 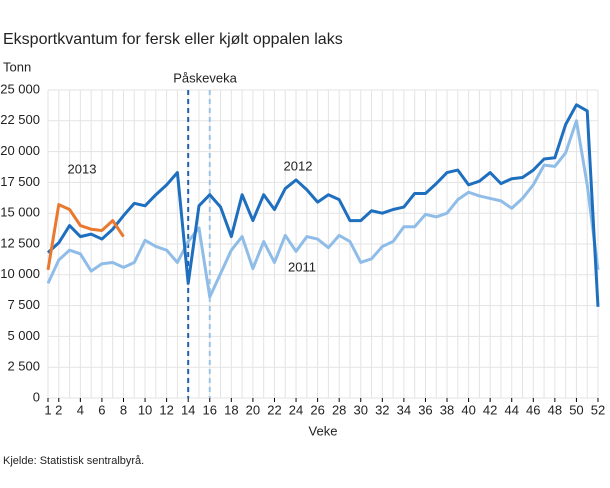 What do you see at coordinates (23, 304) in the screenshot?
I see `y-tick-label: 7 500` at bounding box center [23, 304].